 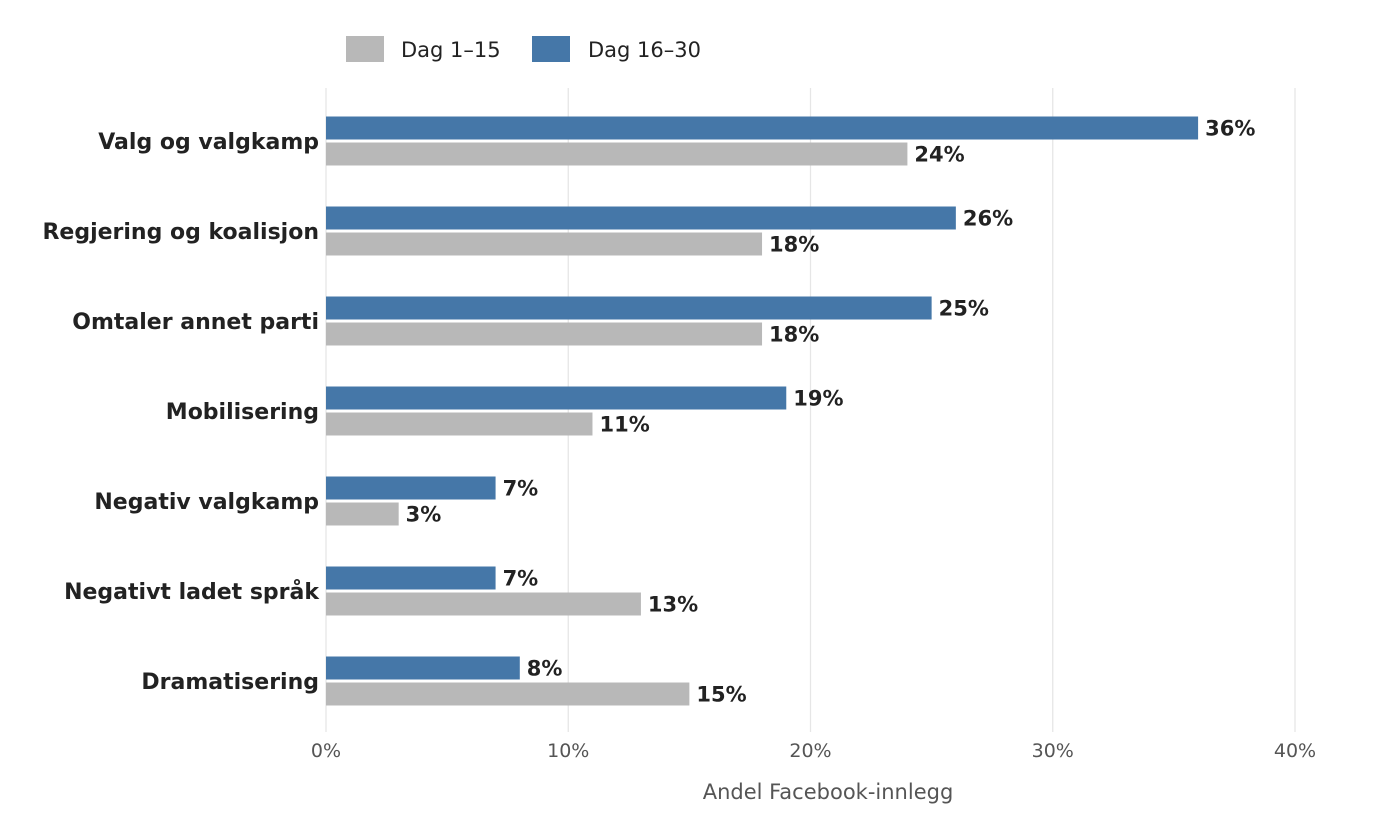 I want to click on category-label-valg-og-valgkamp: Valg og valgkamp, so click(x=208, y=142).